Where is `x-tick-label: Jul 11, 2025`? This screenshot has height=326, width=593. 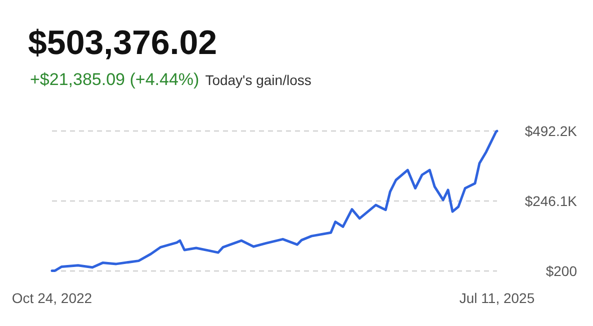 x-tick-label: Jul 11, 2025 is located at coordinates (497, 298).